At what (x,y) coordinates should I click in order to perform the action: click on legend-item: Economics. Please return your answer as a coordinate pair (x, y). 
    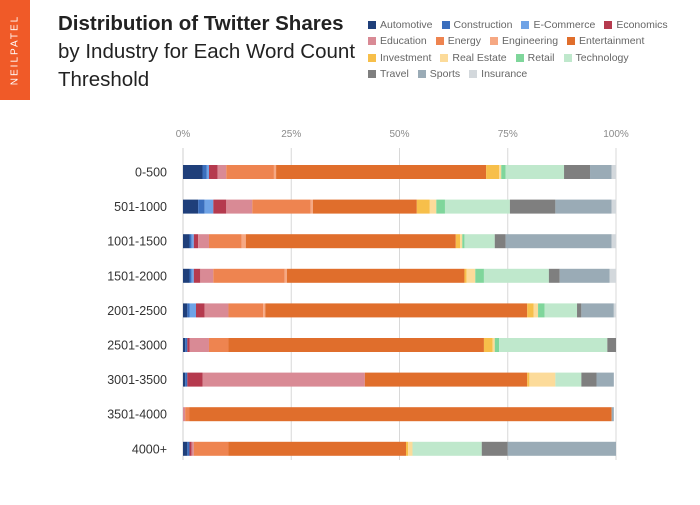
    Looking at the image, I should click on (636, 25).